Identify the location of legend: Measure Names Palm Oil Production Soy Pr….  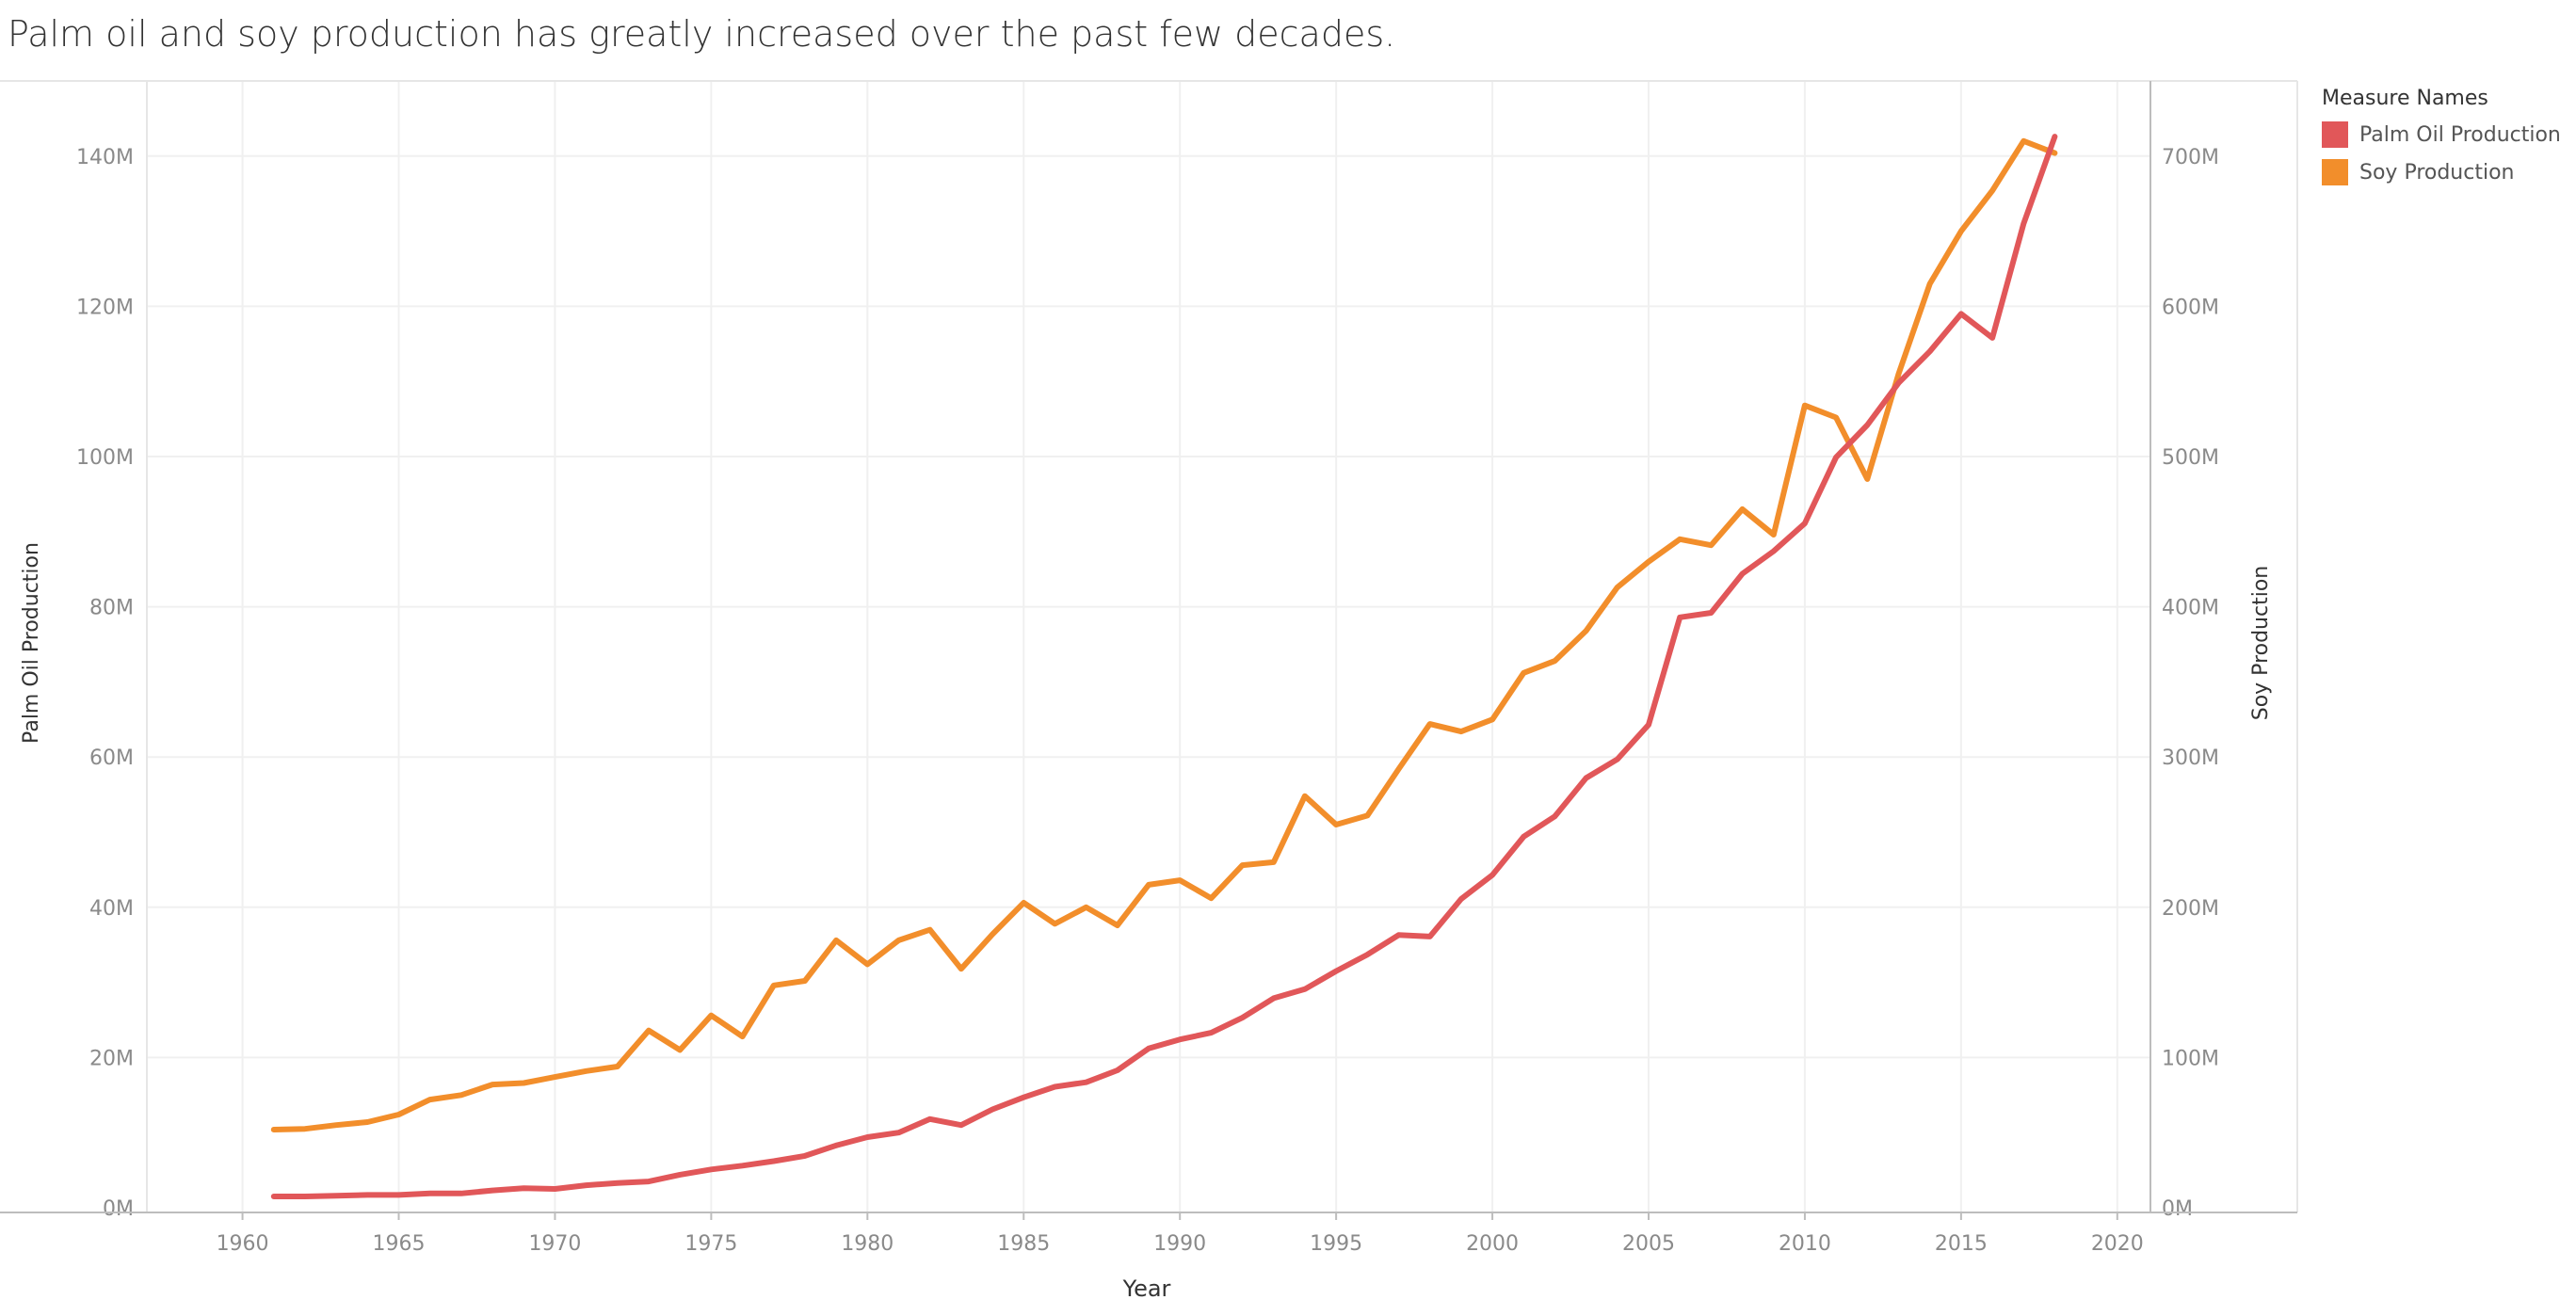
(2441, 139).